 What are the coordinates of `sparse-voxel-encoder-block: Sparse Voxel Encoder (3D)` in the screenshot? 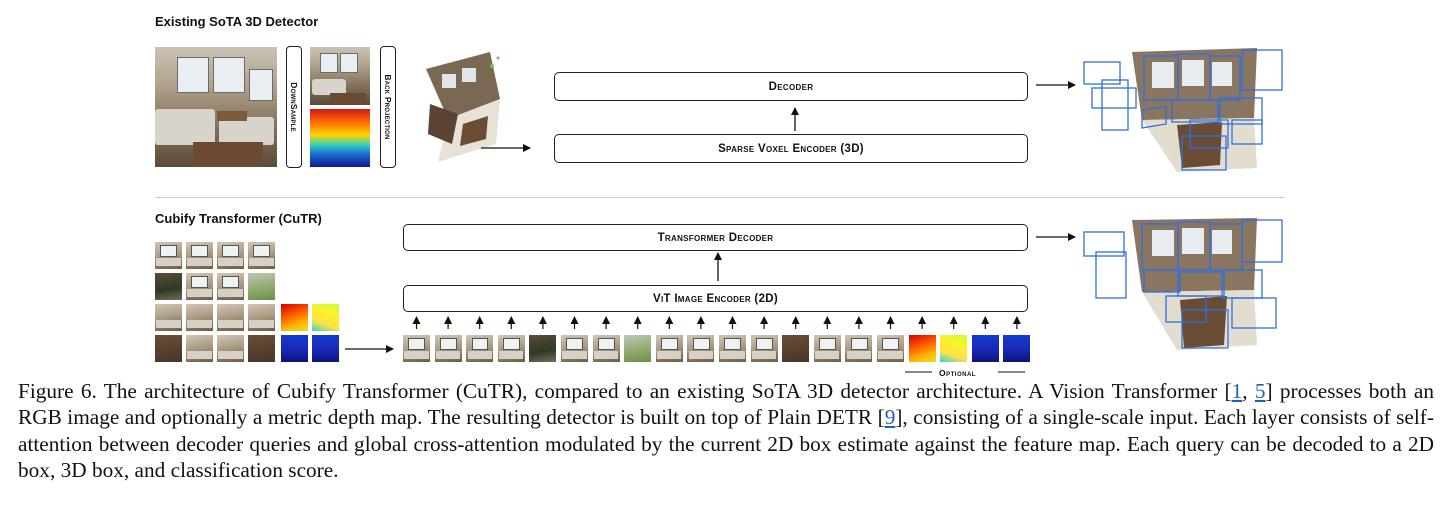 It's located at (791, 148).